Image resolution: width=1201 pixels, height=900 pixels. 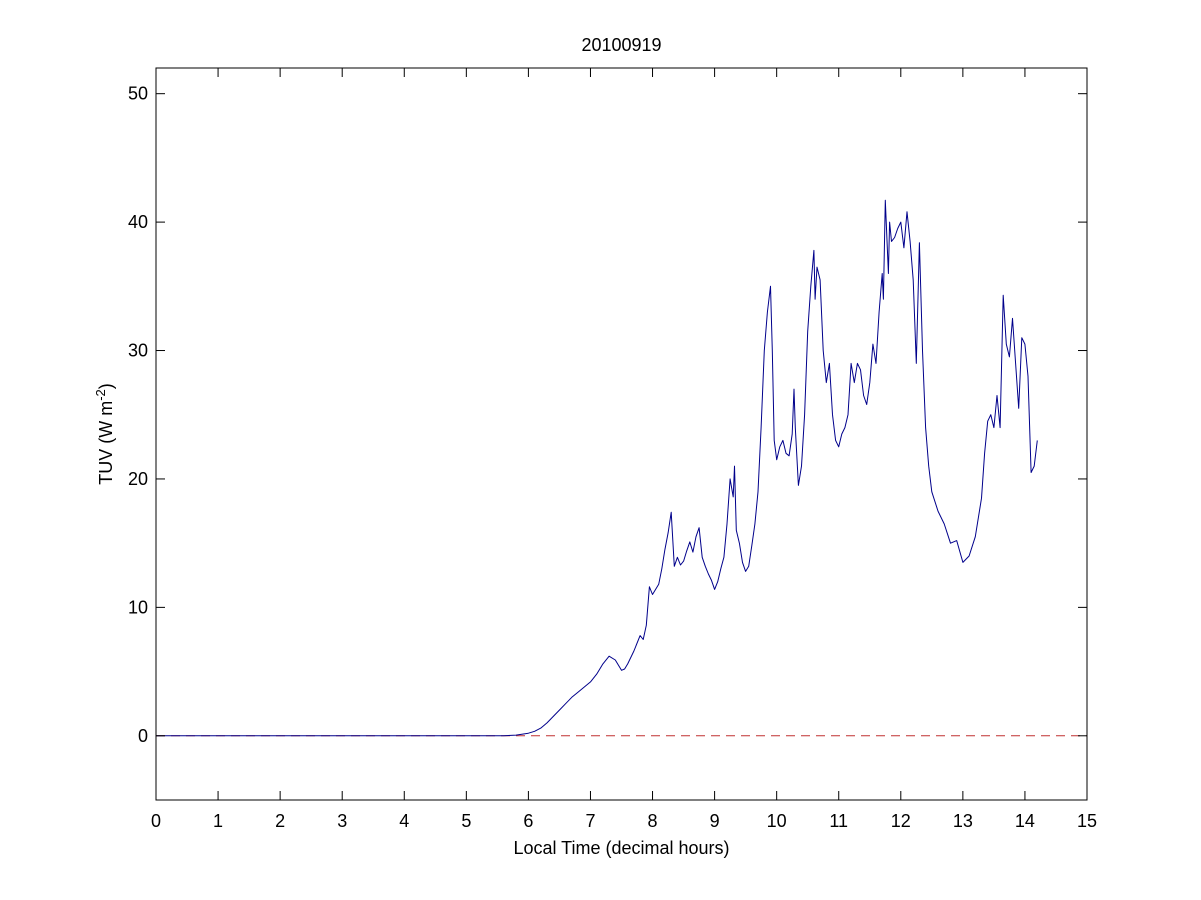 I want to click on y-tick-label: 50, so click(x=138, y=94).